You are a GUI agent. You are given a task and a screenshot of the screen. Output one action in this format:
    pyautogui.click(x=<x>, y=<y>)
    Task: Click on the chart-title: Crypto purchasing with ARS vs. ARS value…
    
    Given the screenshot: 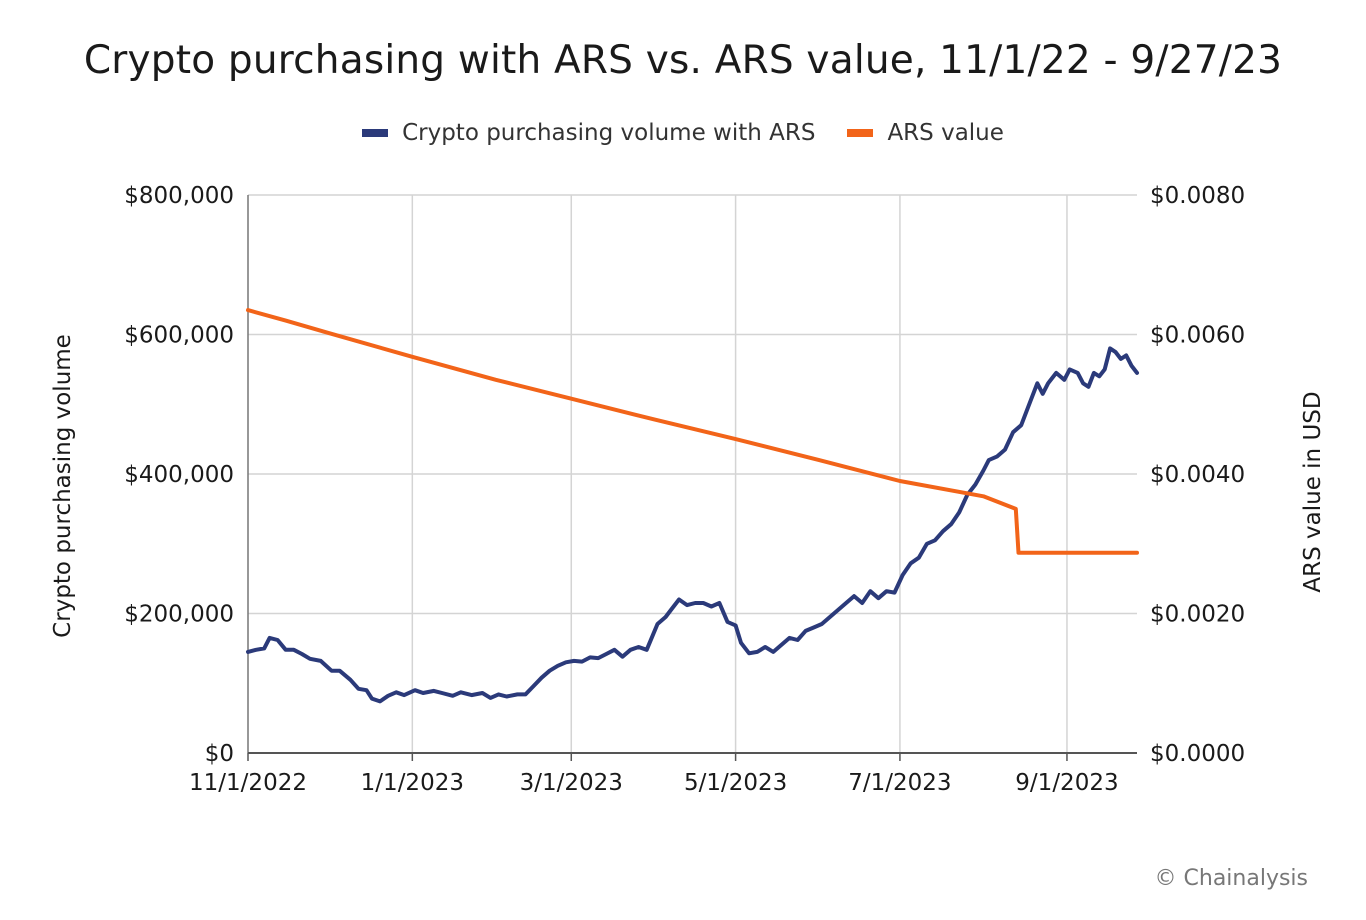 What is the action you would take?
    pyautogui.click(x=683, y=60)
    